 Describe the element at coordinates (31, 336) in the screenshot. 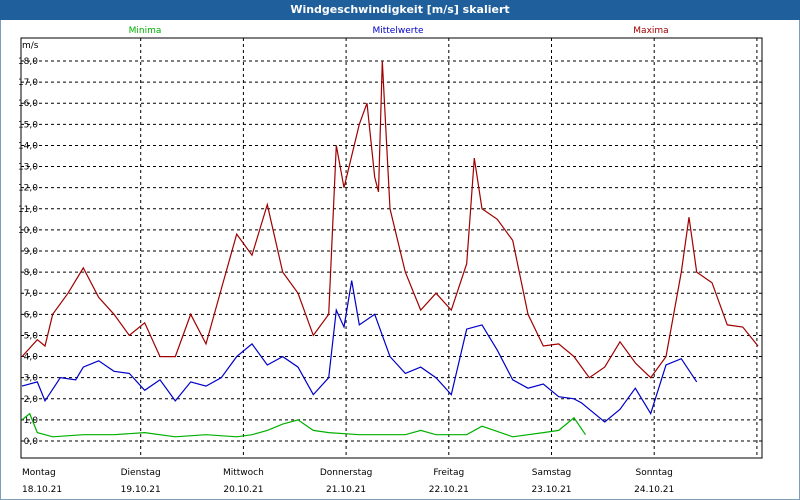

I see `y-tick-label: 5,0` at that location.